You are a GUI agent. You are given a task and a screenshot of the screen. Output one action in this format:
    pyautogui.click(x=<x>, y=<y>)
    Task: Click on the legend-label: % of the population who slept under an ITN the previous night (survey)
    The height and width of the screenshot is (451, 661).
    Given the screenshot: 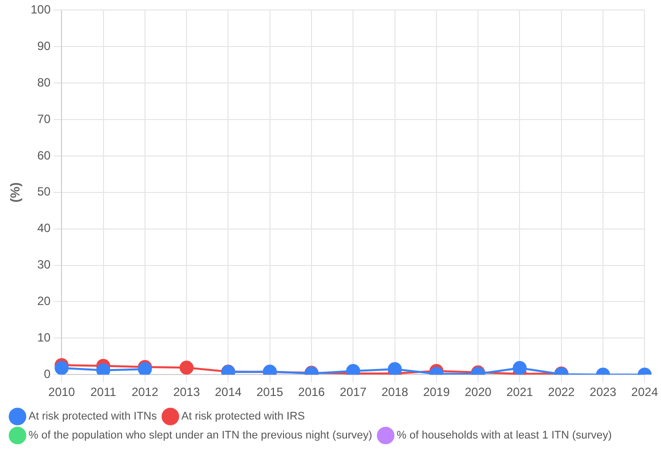 What is the action you would take?
    pyautogui.click(x=200, y=436)
    